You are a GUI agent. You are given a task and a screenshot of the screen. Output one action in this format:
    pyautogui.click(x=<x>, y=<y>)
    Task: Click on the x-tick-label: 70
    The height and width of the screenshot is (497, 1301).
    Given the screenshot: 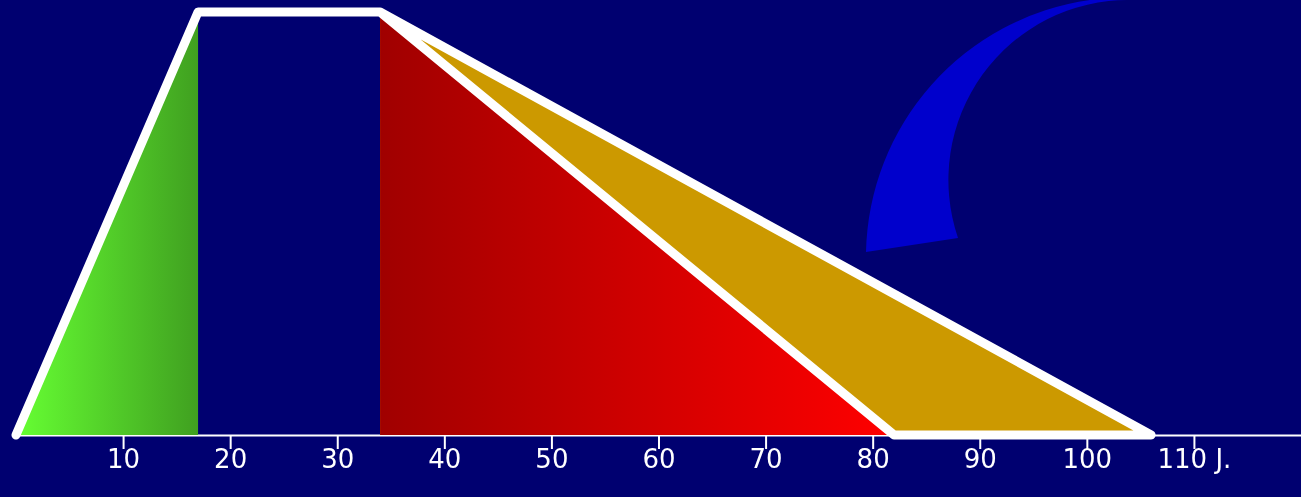 What is the action you would take?
    pyautogui.click(x=766, y=459)
    